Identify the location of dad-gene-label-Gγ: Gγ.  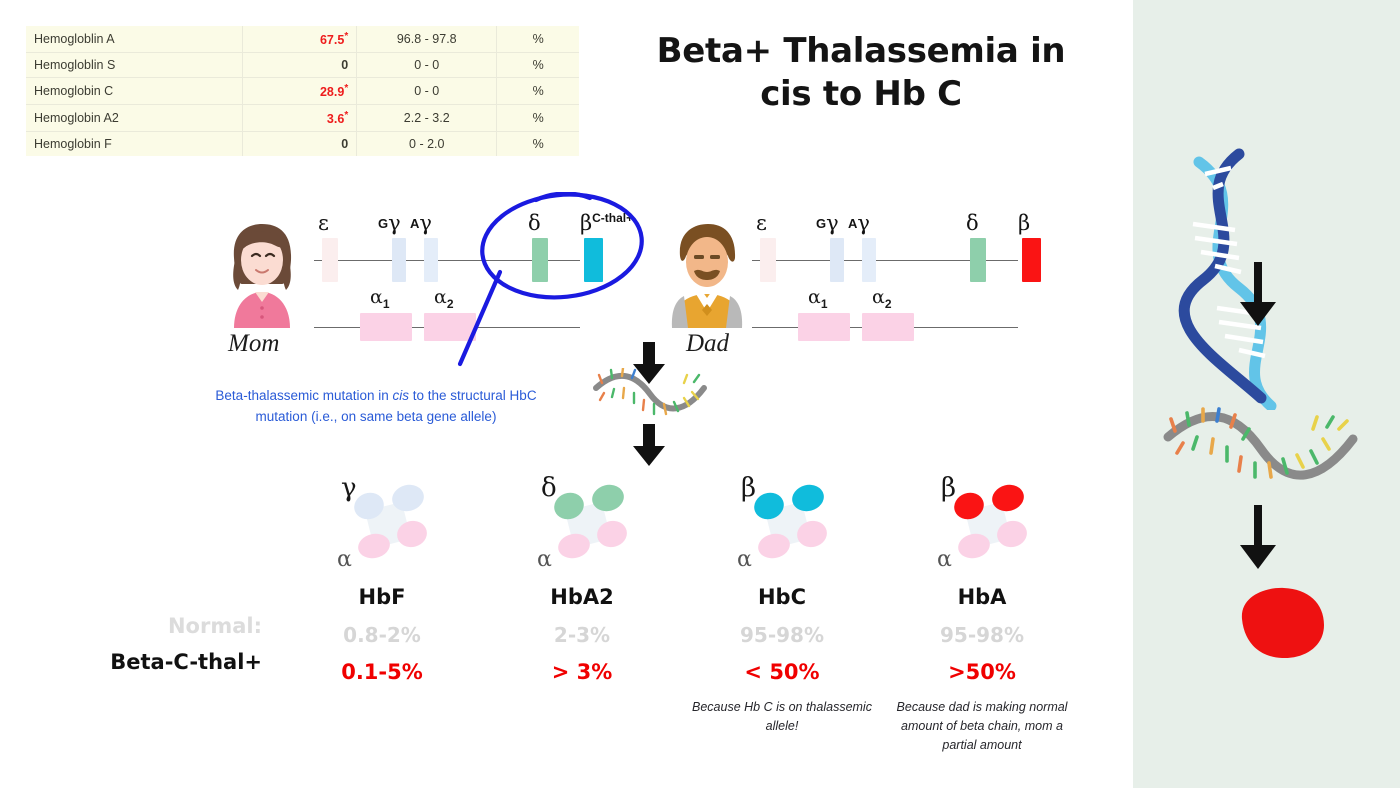
(827, 223).